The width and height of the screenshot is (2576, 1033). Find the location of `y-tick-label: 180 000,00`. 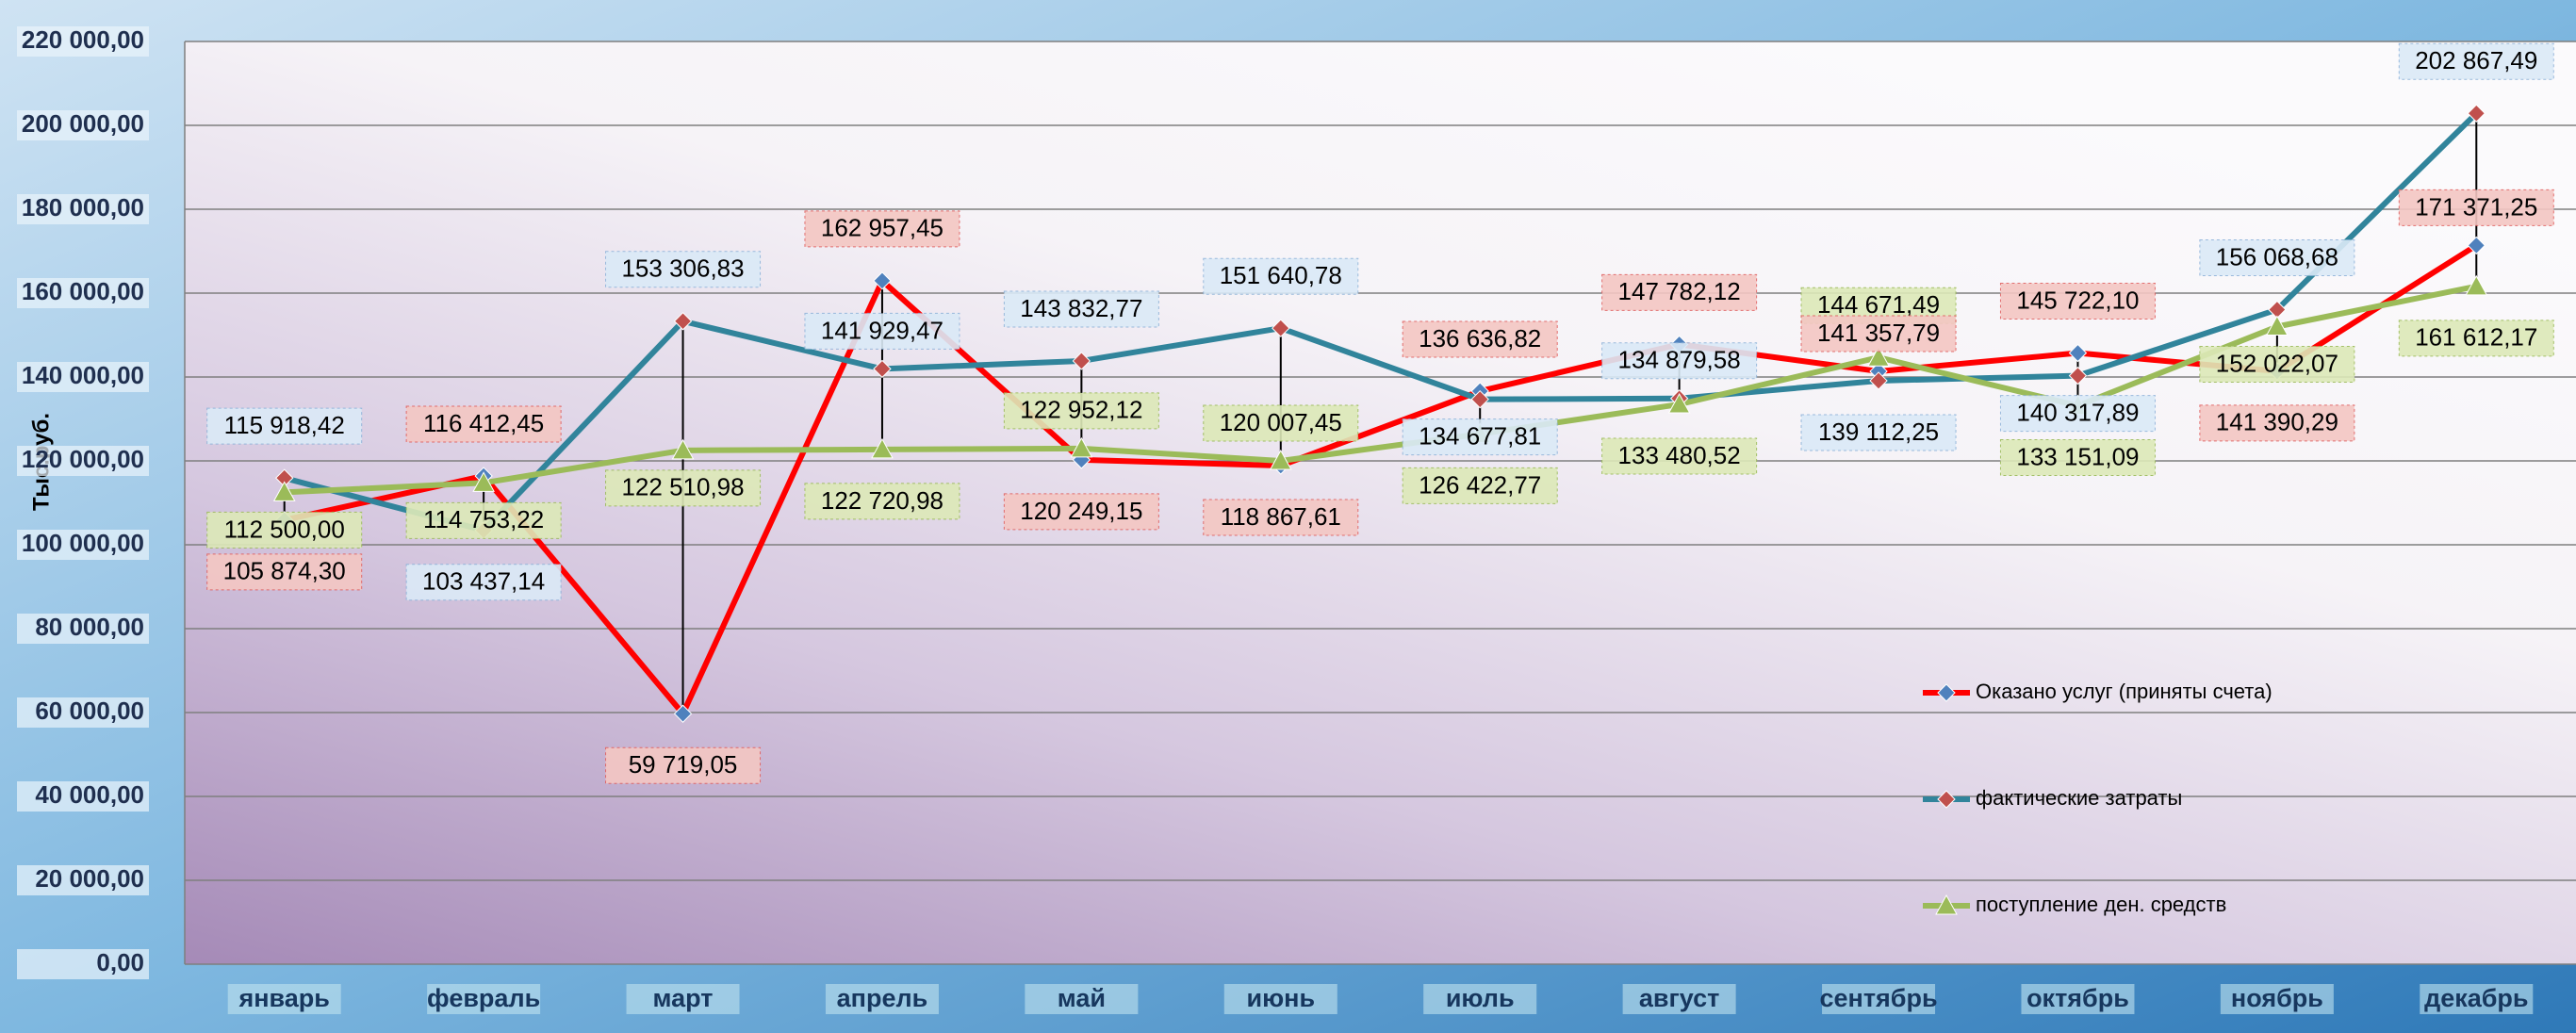

y-tick-label: 180 000,00 is located at coordinates (83, 207).